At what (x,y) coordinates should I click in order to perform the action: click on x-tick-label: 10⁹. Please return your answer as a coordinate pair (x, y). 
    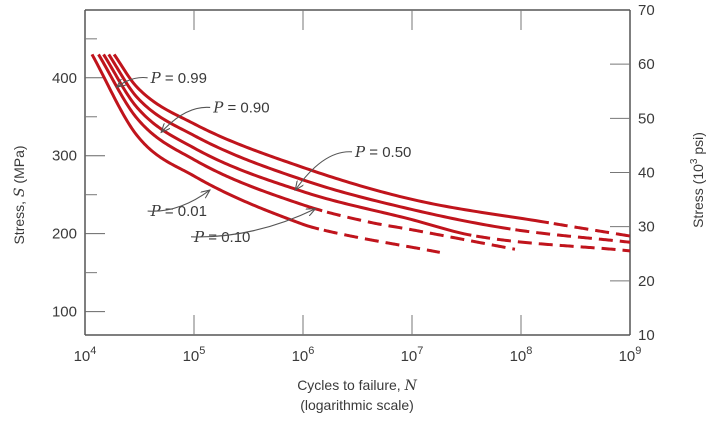
    Looking at the image, I should click on (630, 355).